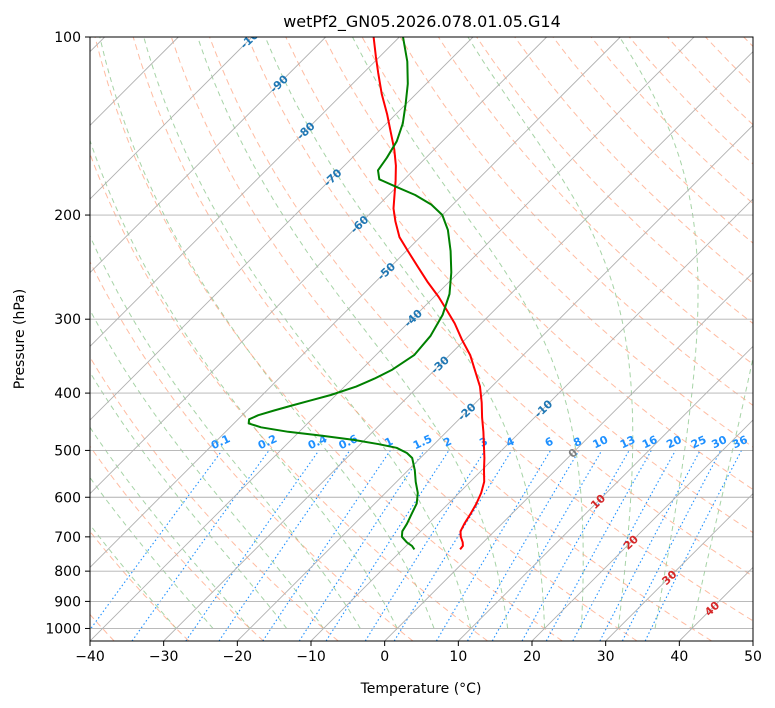 This screenshot has height=708, width=775. Describe the element at coordinates (311, 657) in the screenshot. I see `x-tick-label: −10` at that location.